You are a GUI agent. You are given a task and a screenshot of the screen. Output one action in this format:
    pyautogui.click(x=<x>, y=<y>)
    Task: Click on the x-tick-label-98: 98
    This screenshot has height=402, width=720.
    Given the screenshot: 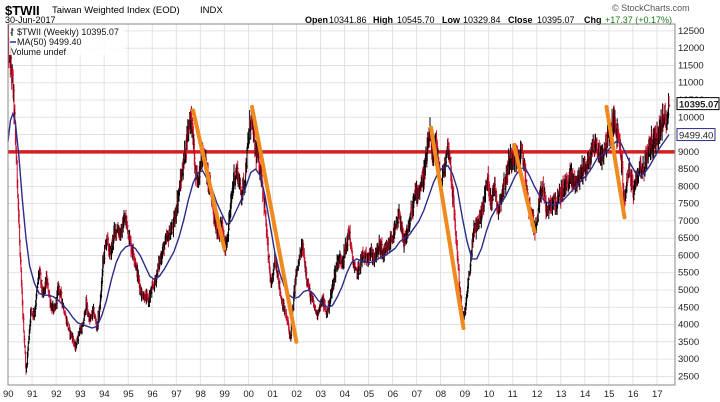 What is the action you would take?
    pyautogui.click(x=200, y=394)
    